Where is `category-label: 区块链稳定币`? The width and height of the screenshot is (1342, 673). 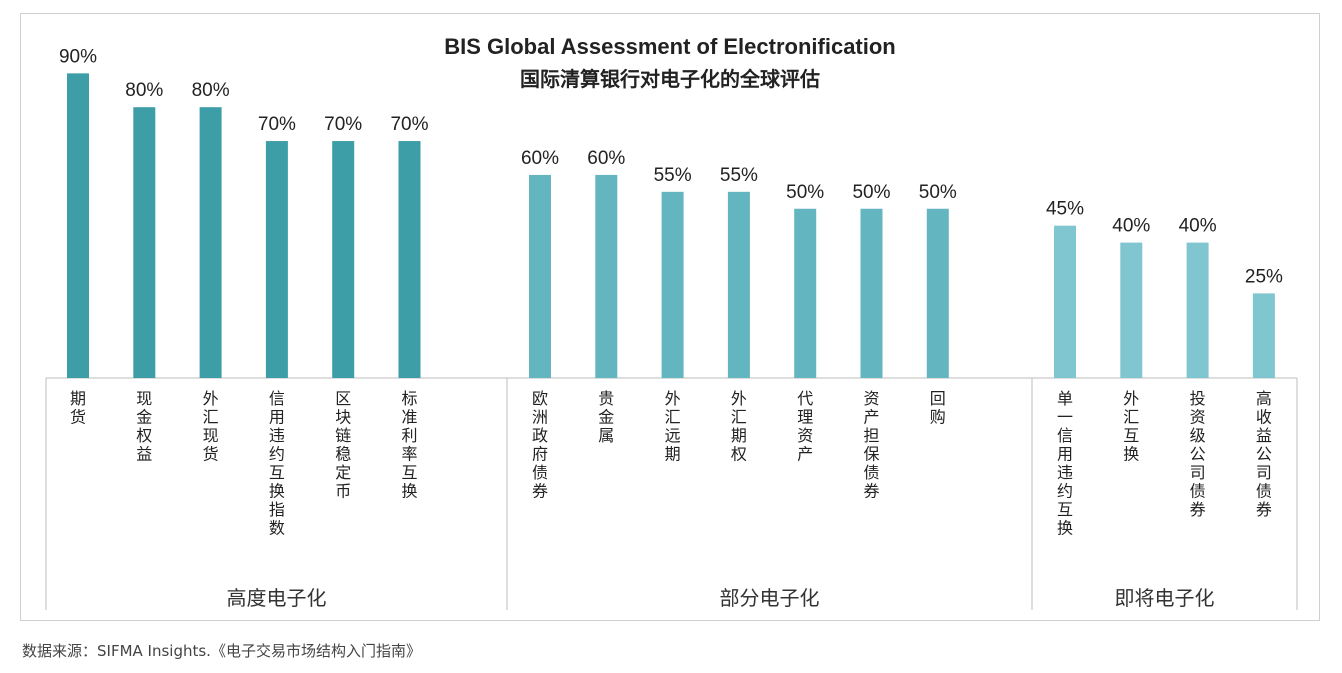
category-label: 区块链稳定币 is located at coordinates (343, 446).